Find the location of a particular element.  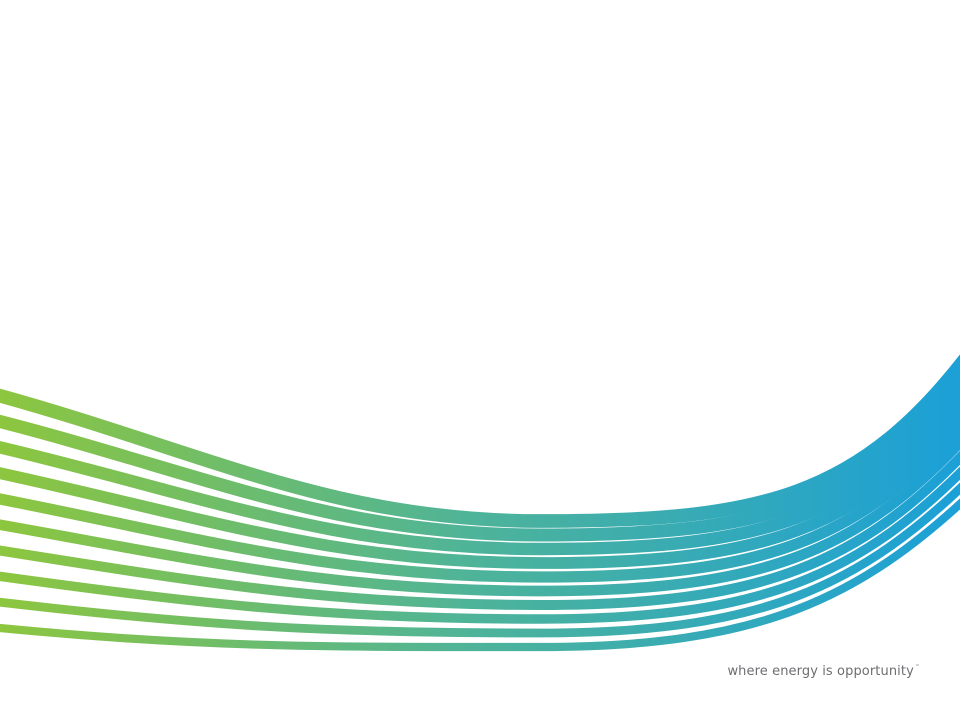

tagline: where energy is opportunity™ is located at coordinates (823, 671).